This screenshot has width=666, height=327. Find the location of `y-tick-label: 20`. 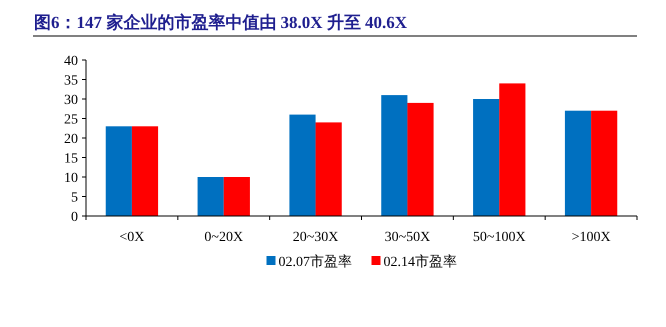

y-tick-label: 20 is located at coordinates (71, 139).